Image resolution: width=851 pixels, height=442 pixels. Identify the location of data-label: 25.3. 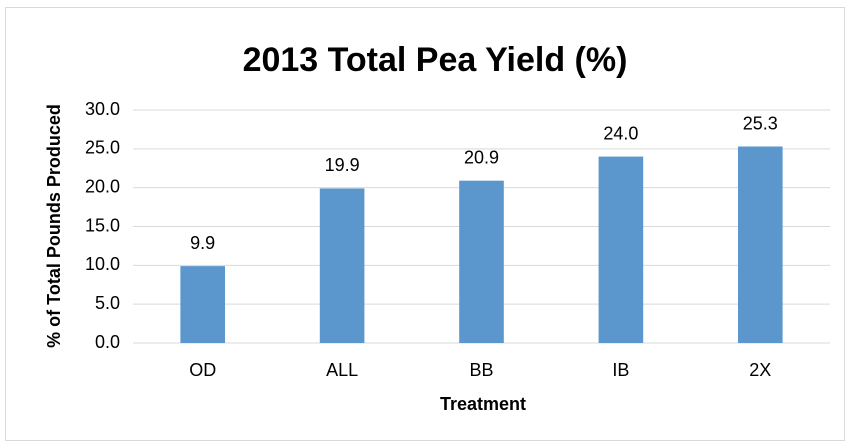
(760, 123).